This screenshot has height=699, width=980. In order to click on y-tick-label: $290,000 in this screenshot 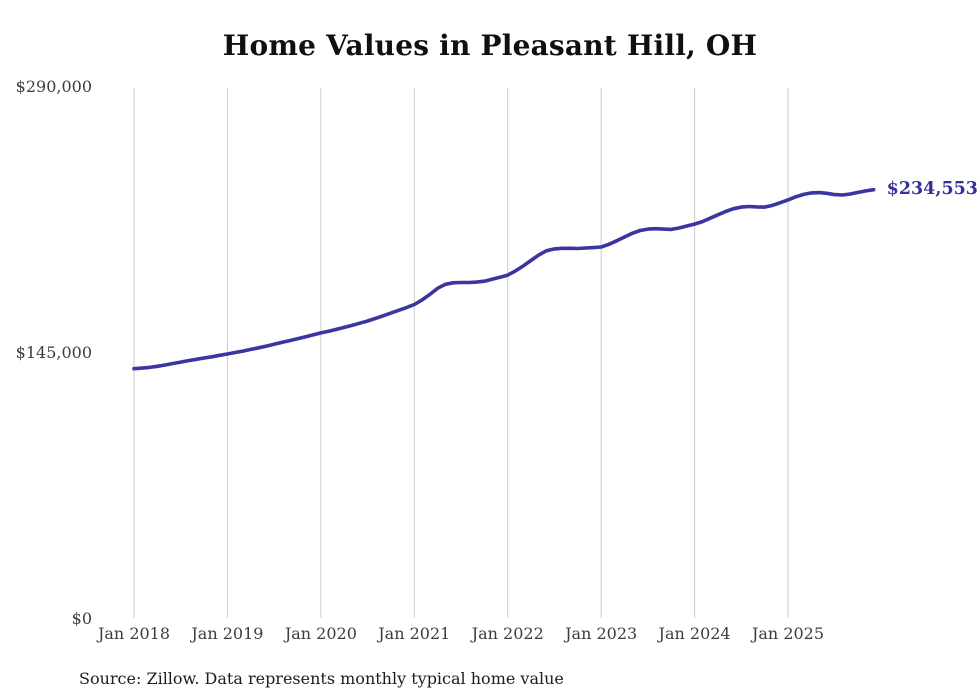, I will do `click(53, 86)`.